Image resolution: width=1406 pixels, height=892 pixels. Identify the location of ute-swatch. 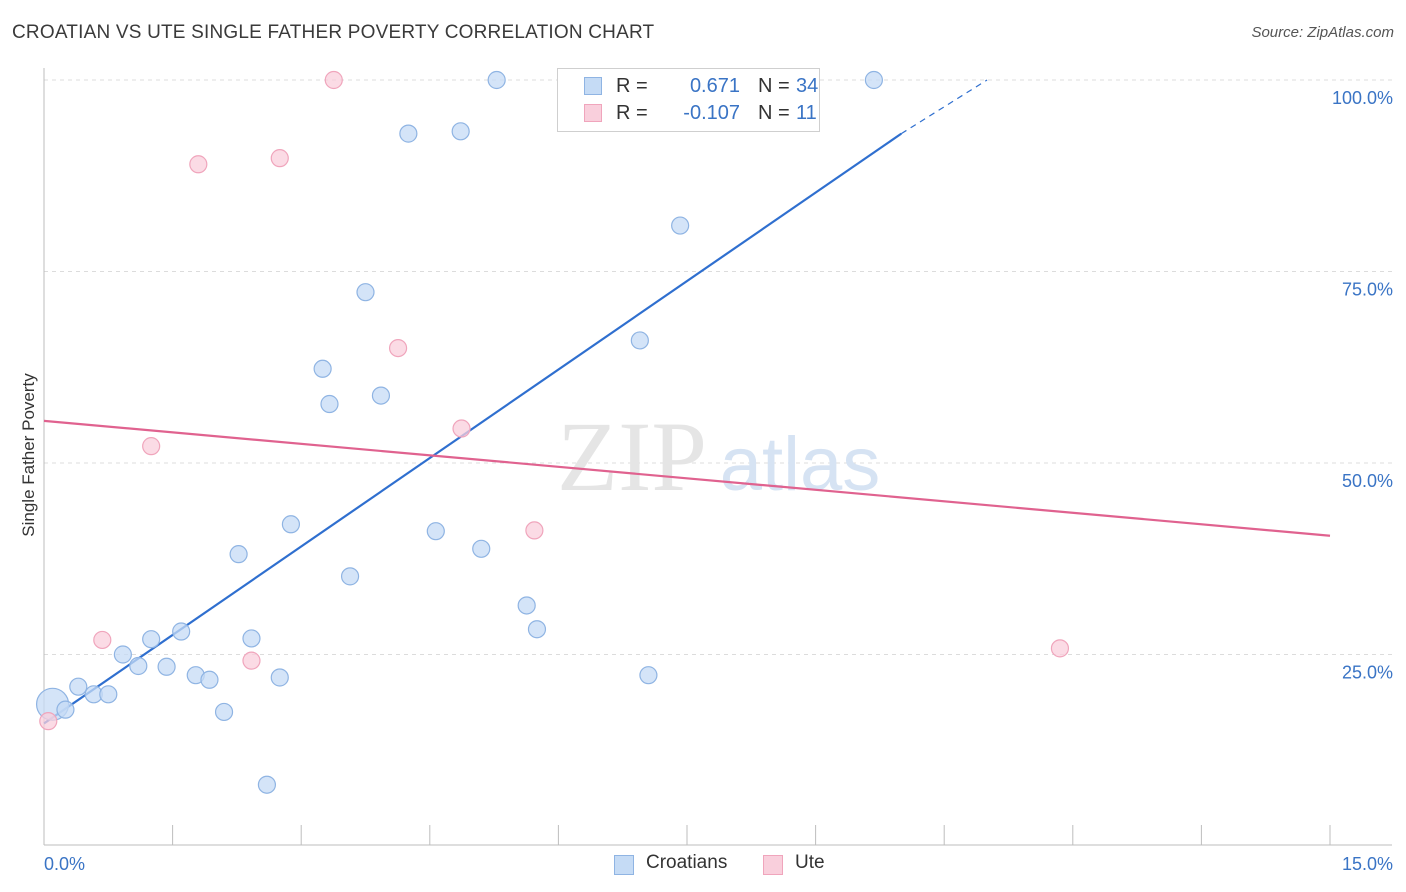
(593, 113).